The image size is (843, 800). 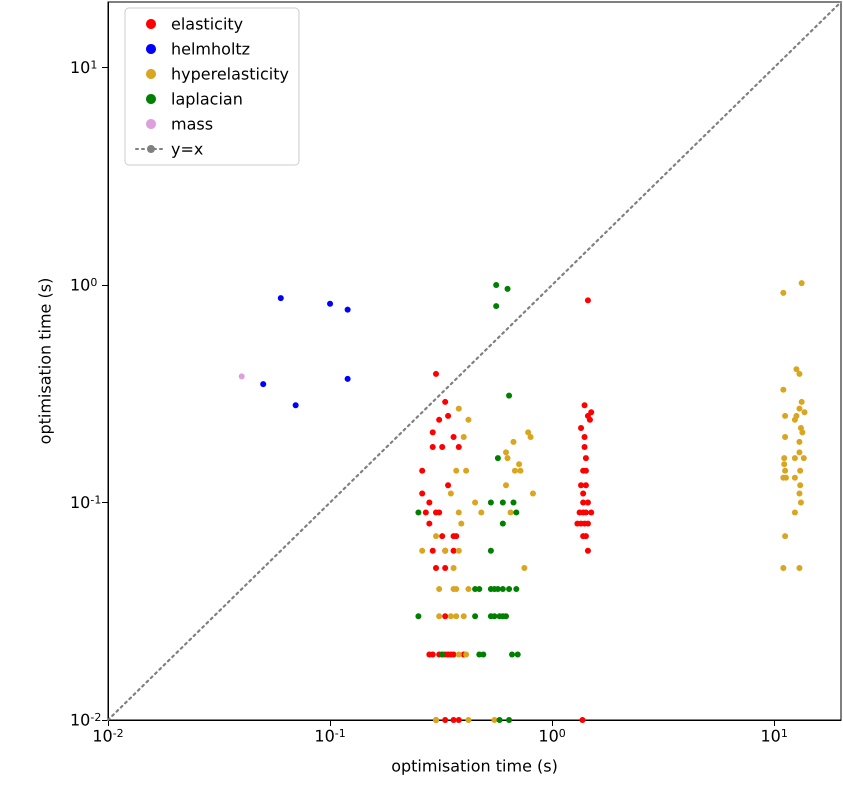 What do you see at coordinates (474, 766) in the screenshot?
I see `x-axis-title: optimisation time (s)` at bounding box center [474, 766].